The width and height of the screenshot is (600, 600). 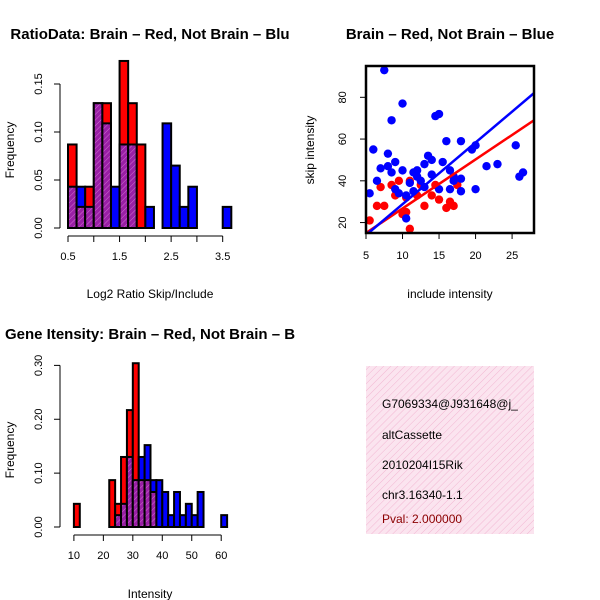 What do you see at coordinates (310, 150) in the screenshot?
I see `intensity-scatter-ylabel: skip intensity` at bounding box center [310, 150].